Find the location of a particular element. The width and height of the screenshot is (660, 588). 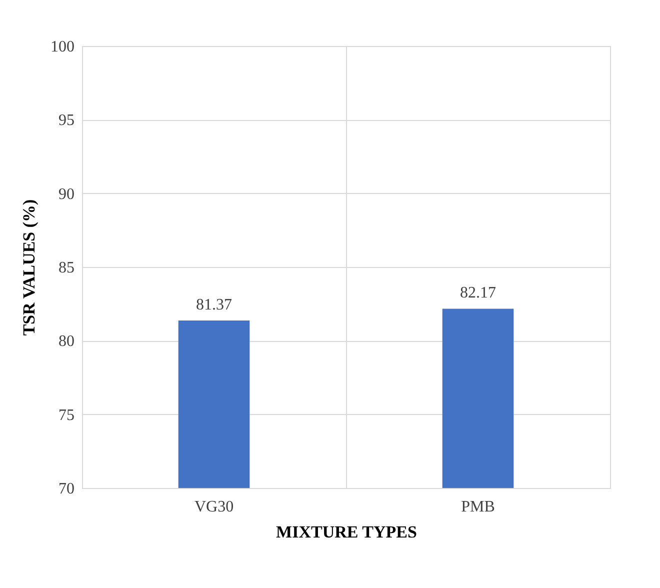

x-axis-title: MIXTURE TYPES is located at coordinates (346, 532).